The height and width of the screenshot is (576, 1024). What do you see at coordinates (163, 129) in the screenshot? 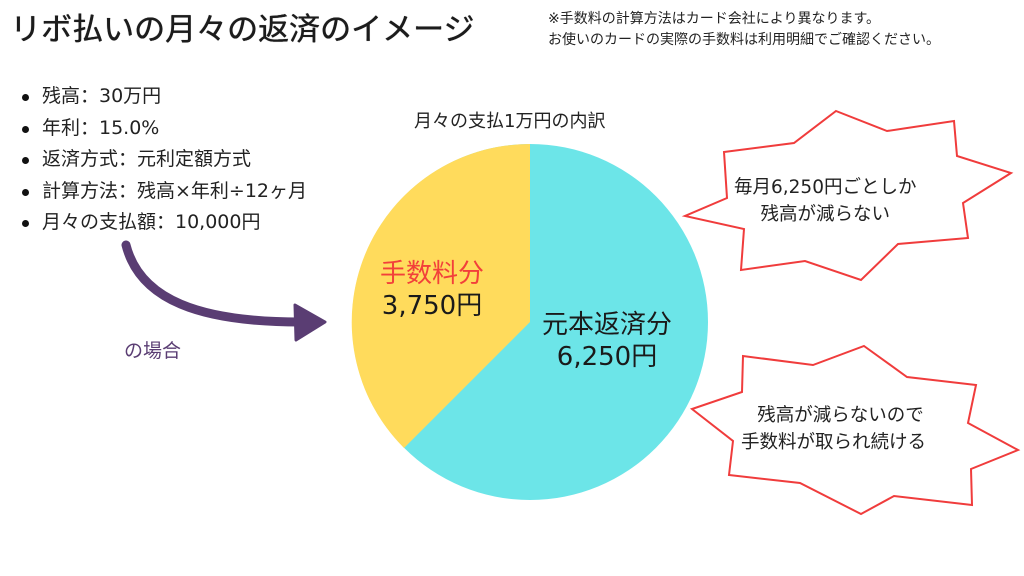
I see `condition-annual-rate: 年利：15.0%` at bounding box center [163, 129].